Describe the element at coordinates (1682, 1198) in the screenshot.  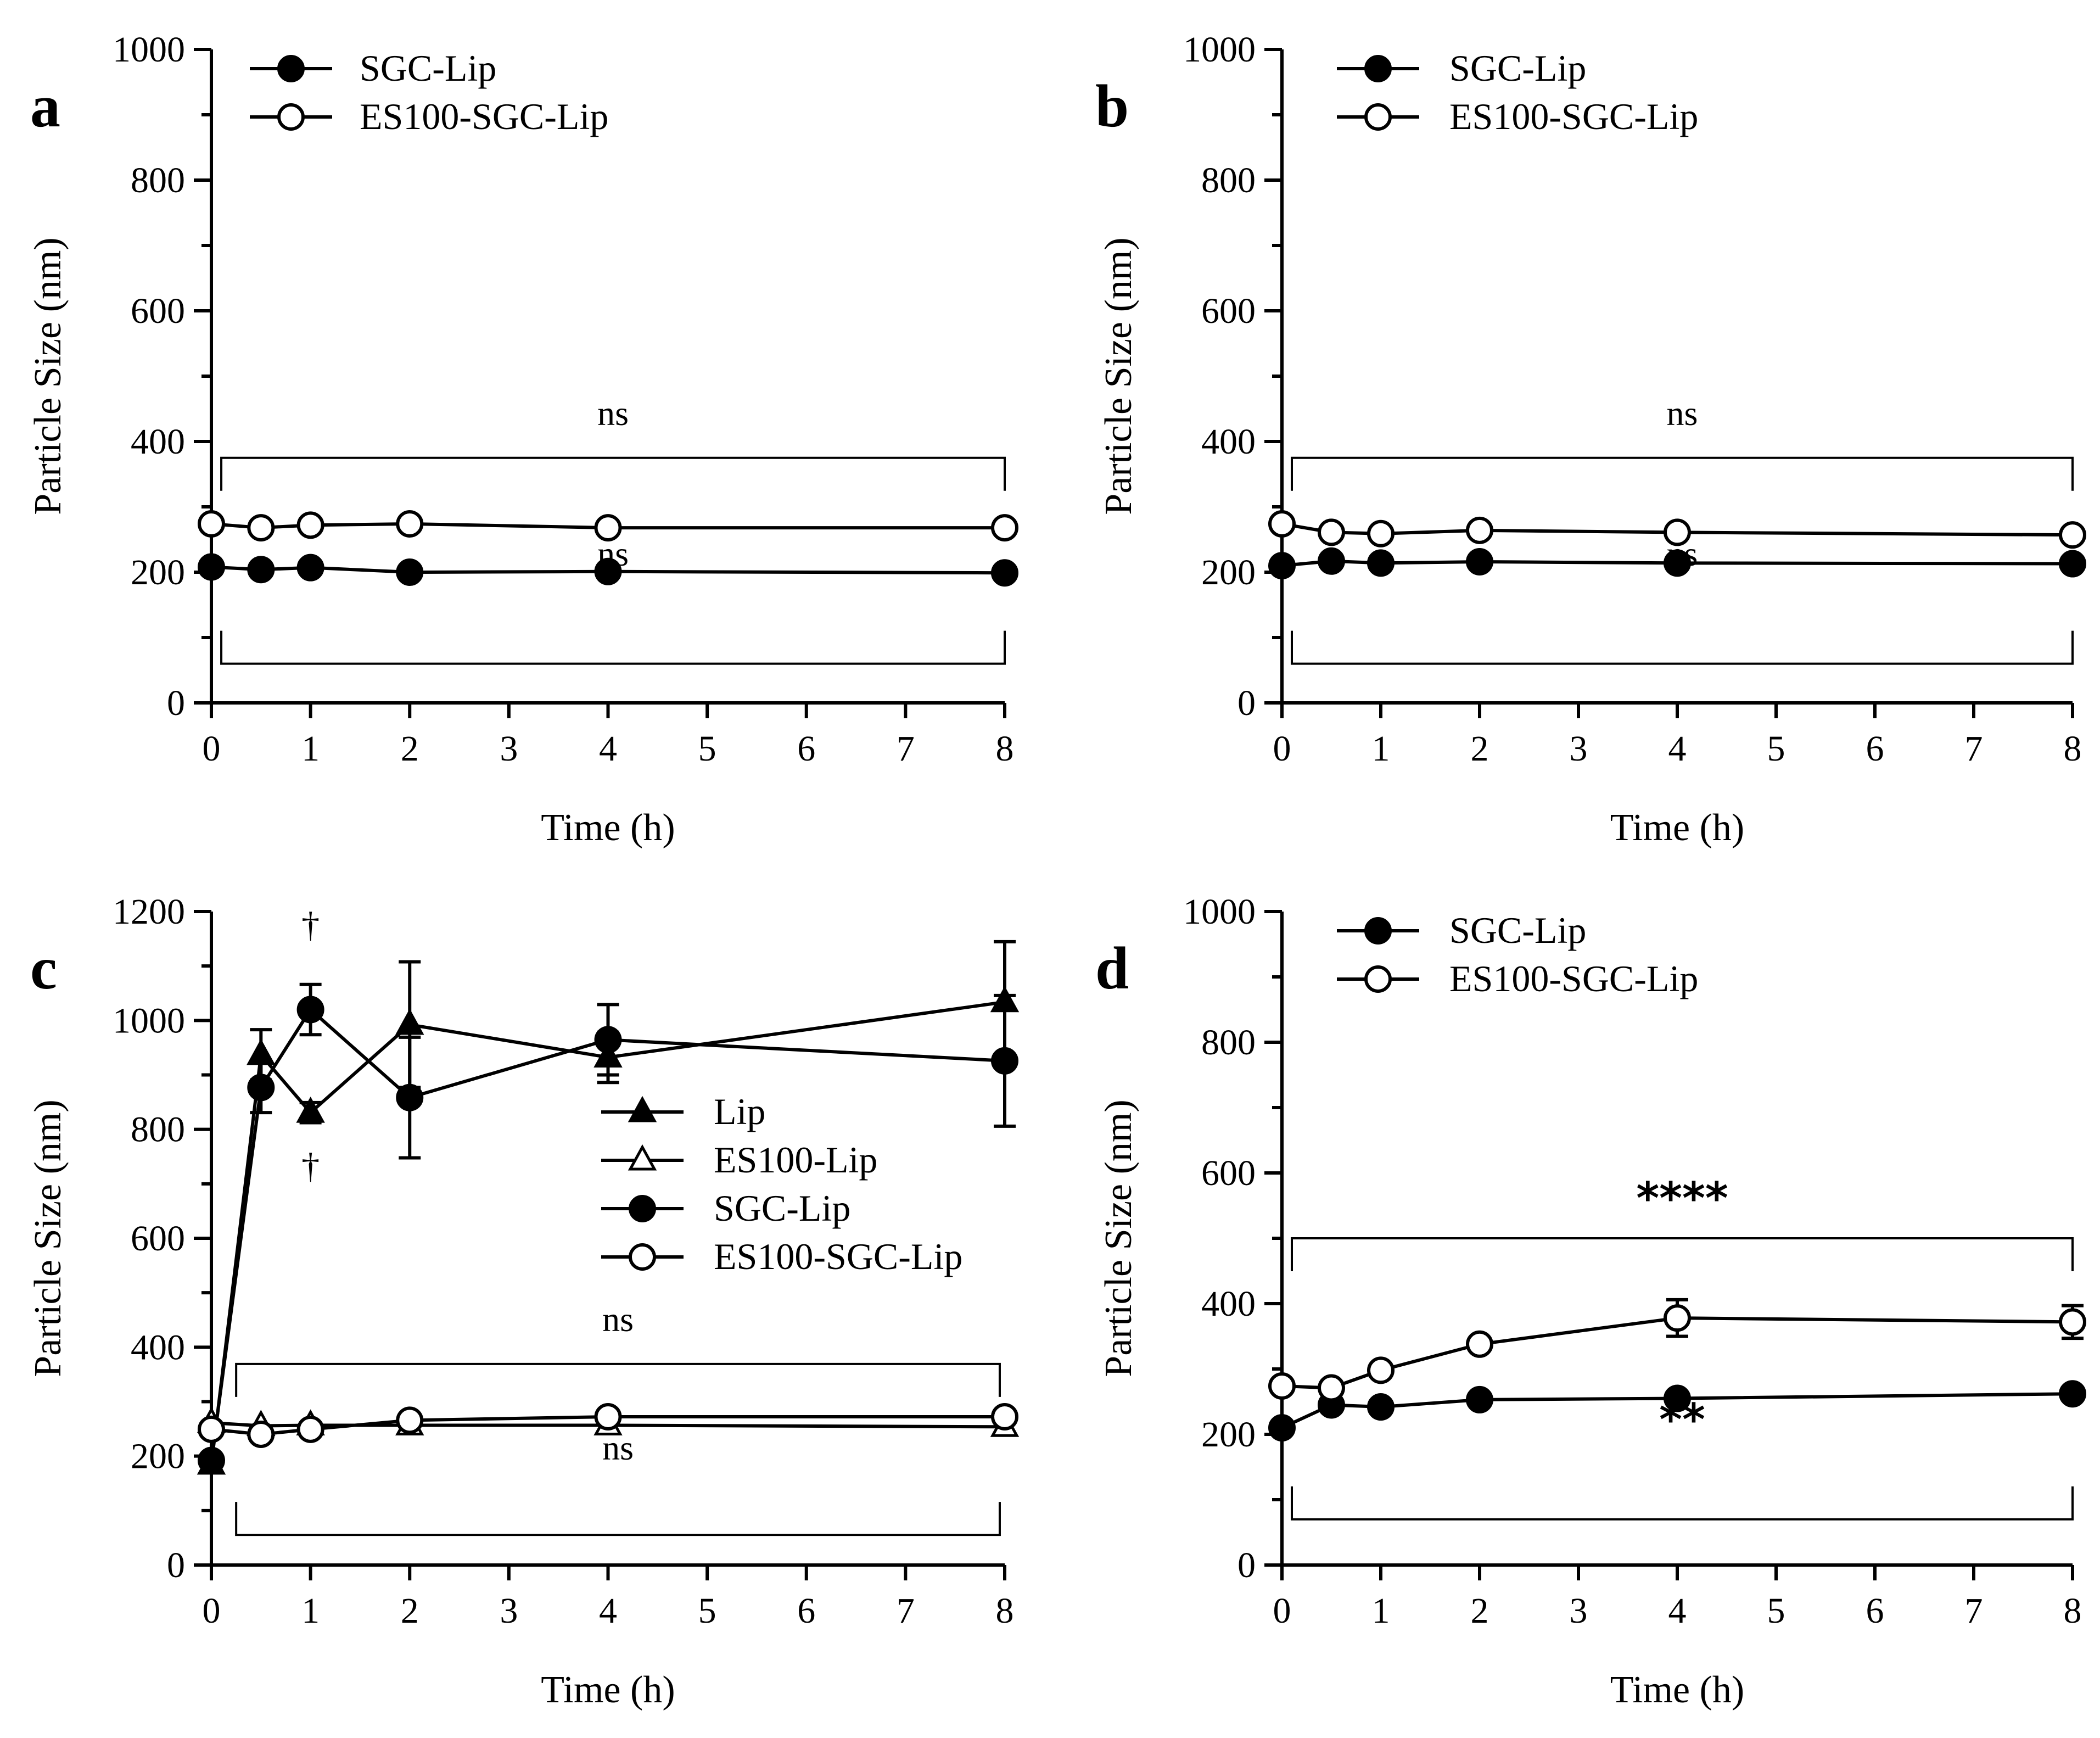
I see `significance-label: ****` at that location.